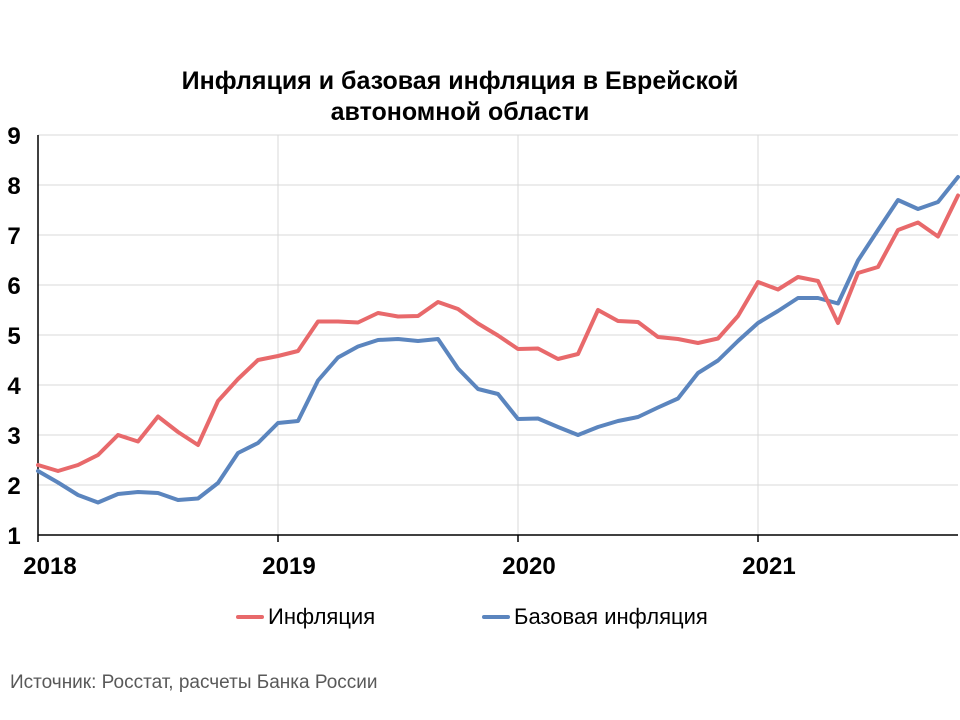 The height and width of the screenshot is (720, 960). I want to click on y-tick-label: 2, so click(13, 486).